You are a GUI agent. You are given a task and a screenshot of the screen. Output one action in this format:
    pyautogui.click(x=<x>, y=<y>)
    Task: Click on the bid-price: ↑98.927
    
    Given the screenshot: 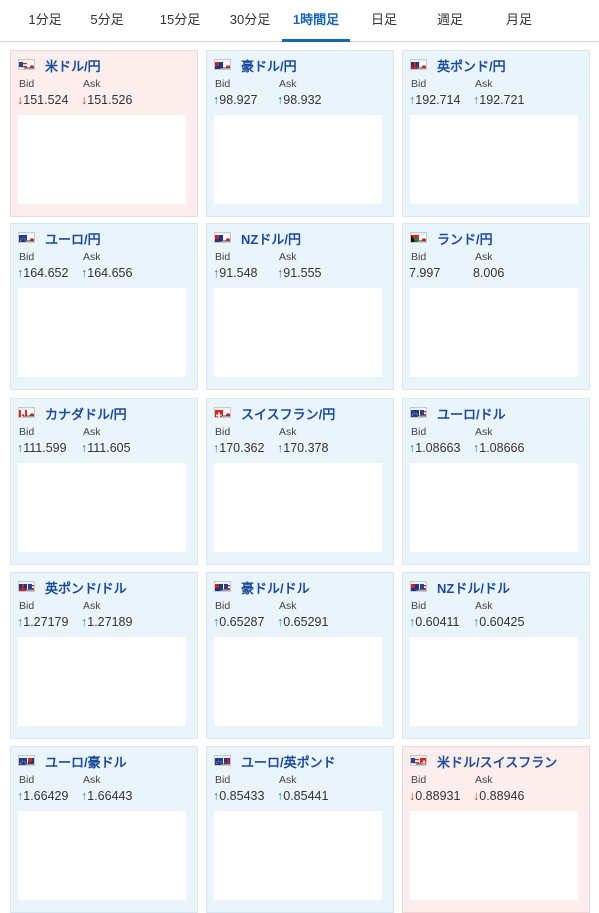 What is the action you would take?
    pyautogui.click(x=235, y=100)
    